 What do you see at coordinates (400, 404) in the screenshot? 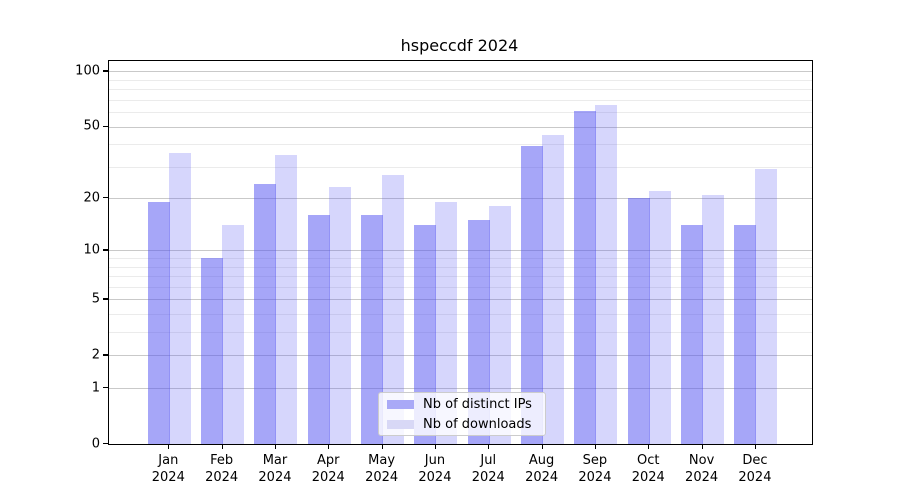
I see `legend-swatch-distinct-ips` at bounding box center [400, 404].